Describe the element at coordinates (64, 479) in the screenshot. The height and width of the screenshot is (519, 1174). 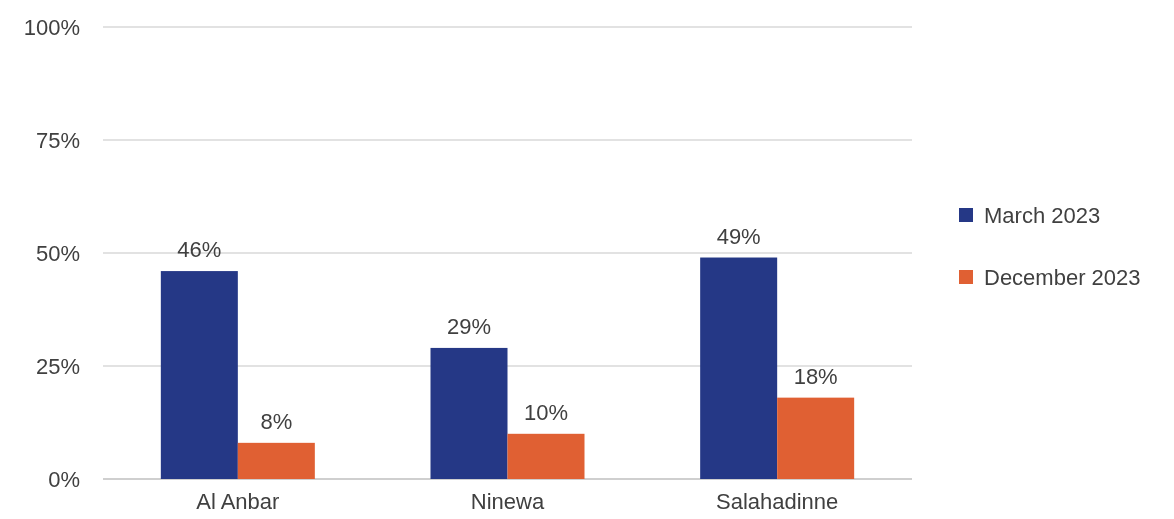
I see `y-tick-label: 0%` at that location.